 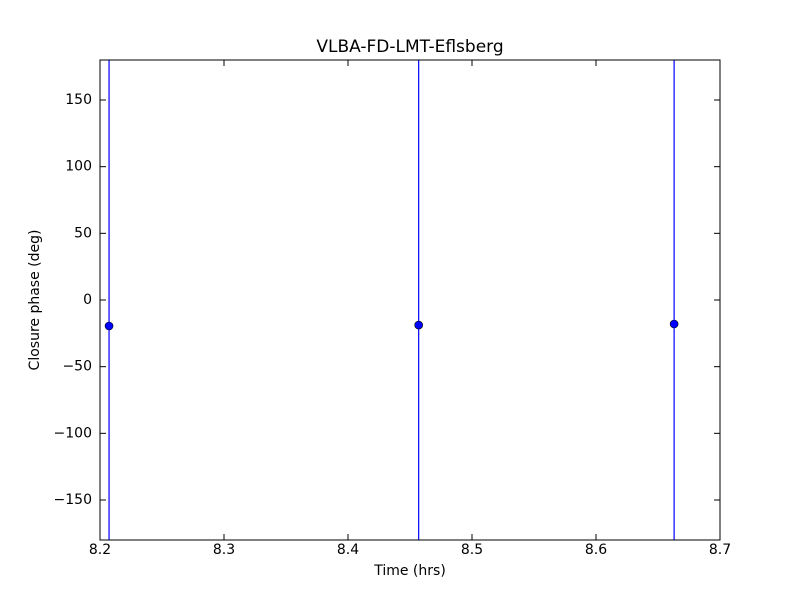 I want to click on x-tick-label: 8.2, so click(x=100, y=550).